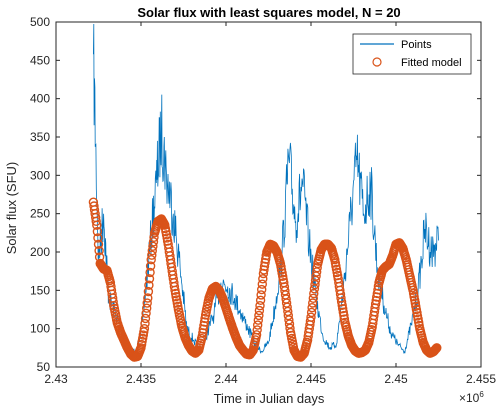 The width and height of the screenshot is (504, 410). Describe the element at coordinates (56, 379) in the screenshot. I see `x-tick-label: 2.43` at that location.